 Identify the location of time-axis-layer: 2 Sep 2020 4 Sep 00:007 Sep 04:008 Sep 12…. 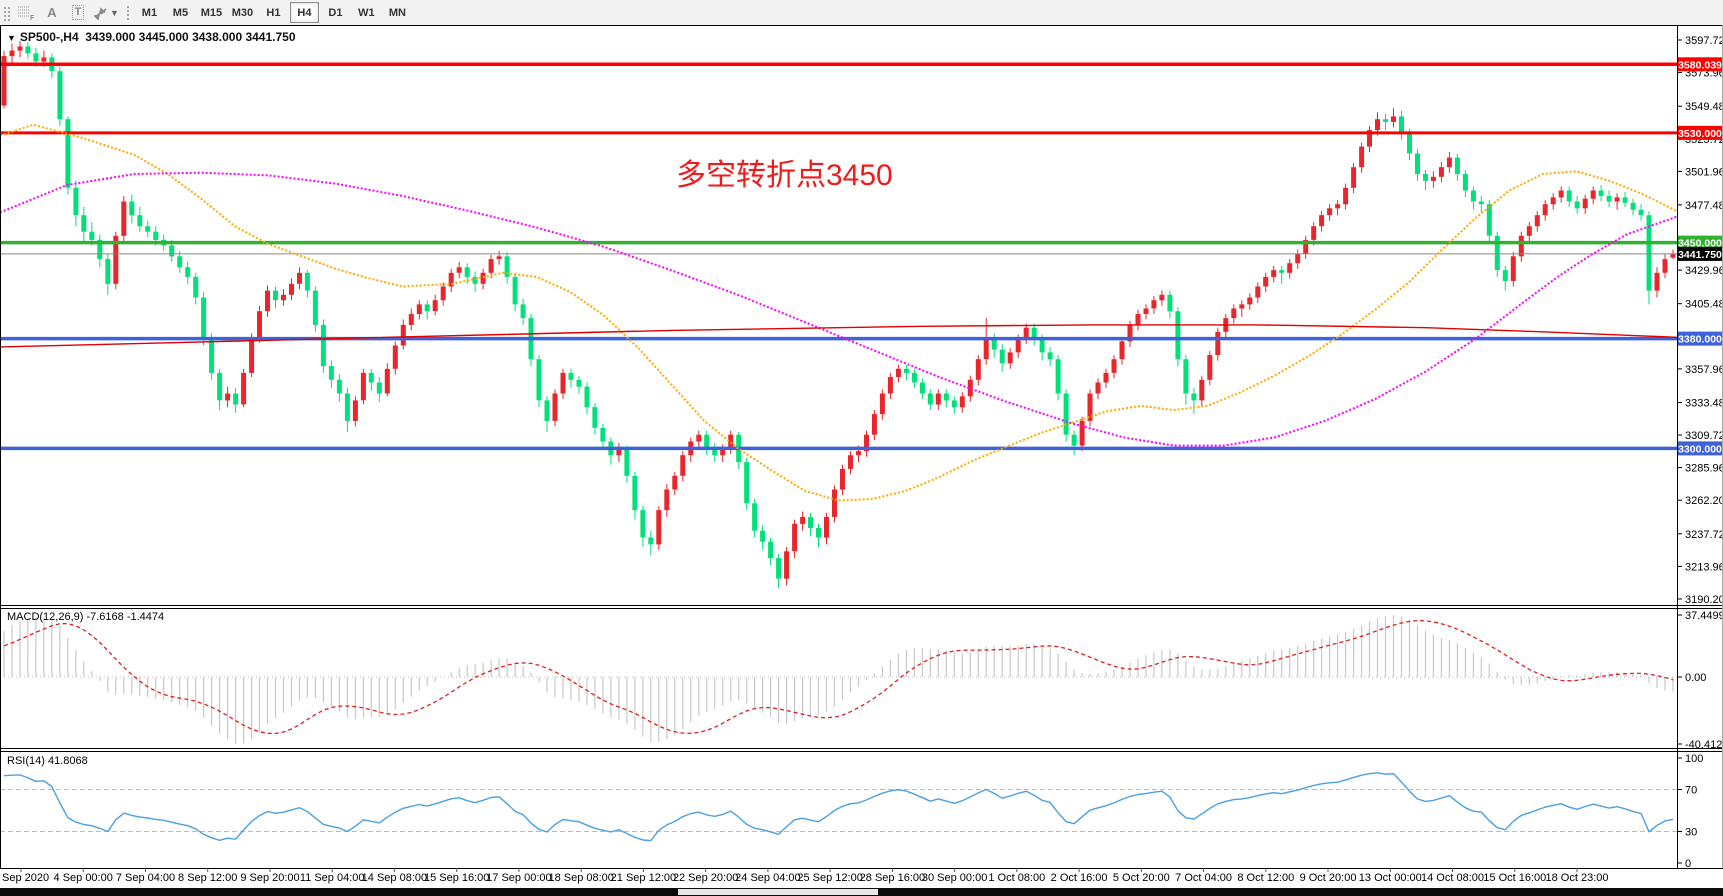
(804, 876).